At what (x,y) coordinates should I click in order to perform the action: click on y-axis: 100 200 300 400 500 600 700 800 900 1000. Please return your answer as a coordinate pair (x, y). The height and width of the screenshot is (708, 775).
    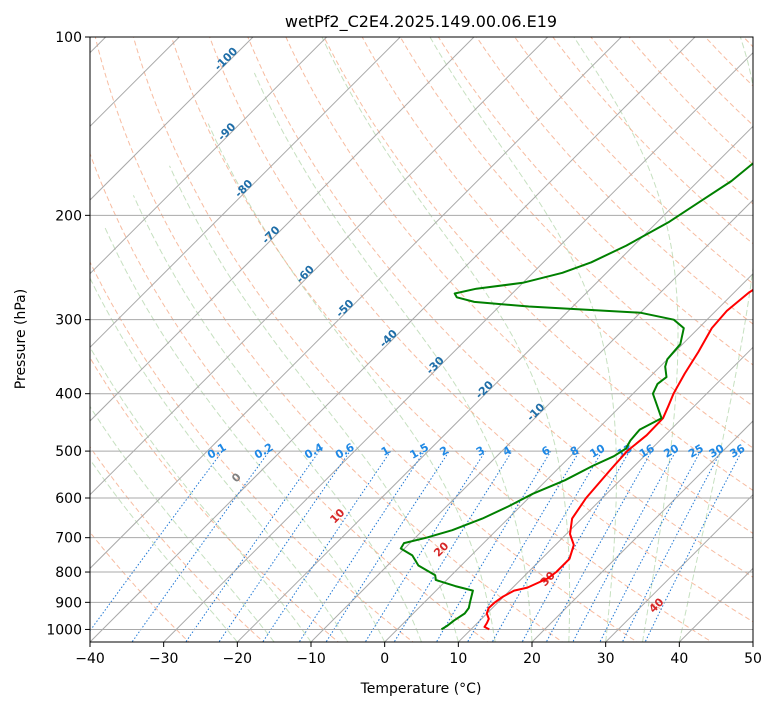
    Looking at the image, I should click on (68, 334).